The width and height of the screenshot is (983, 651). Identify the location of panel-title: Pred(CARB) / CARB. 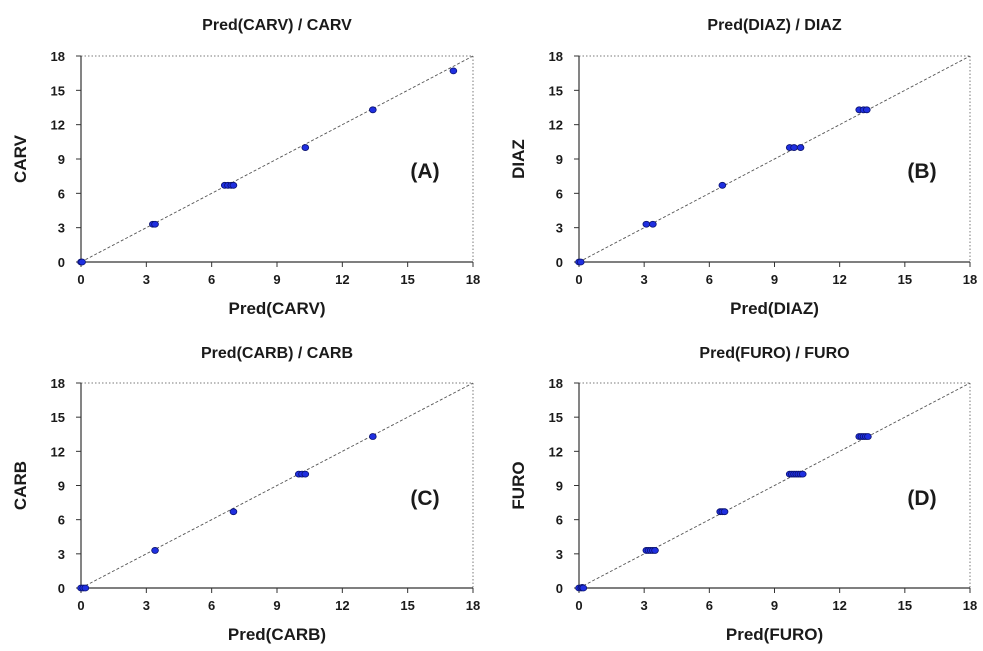
(277, 353).